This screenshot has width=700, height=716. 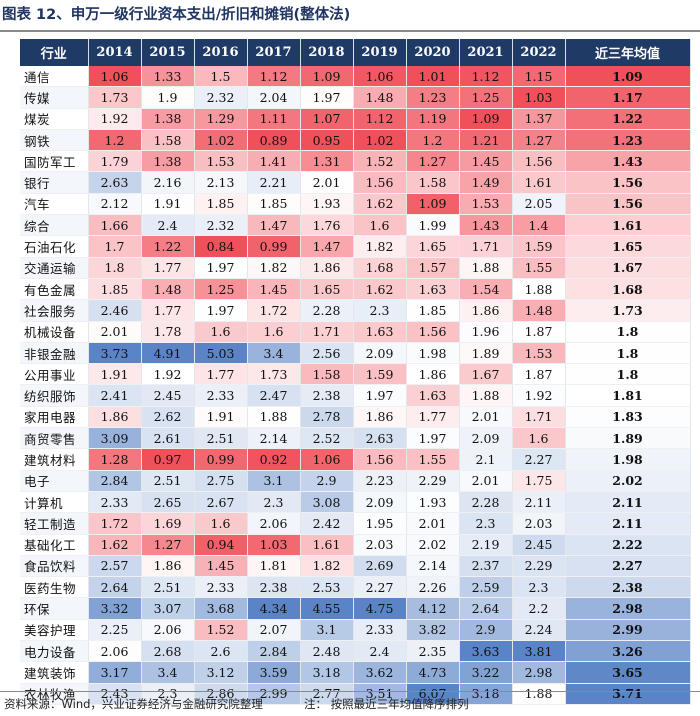 I want to click on value-cell: 1.96, so click(x=486, y=332).